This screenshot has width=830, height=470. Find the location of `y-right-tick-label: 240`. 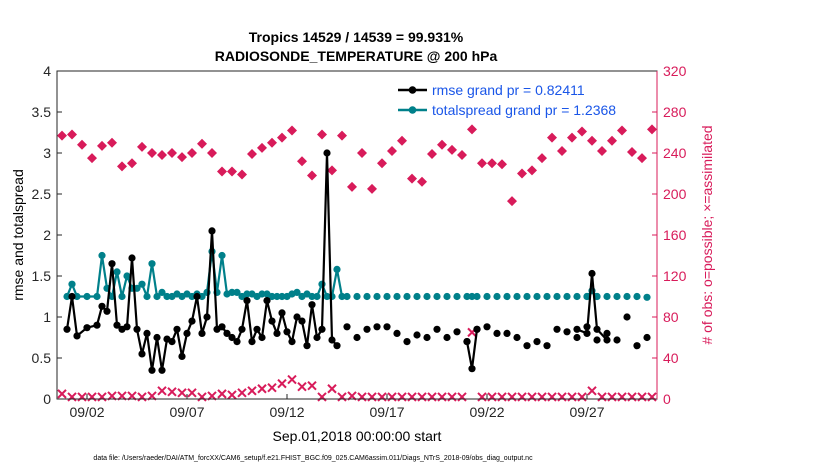

y-right-tick-label: 240 is located at coordinates (675, 153).